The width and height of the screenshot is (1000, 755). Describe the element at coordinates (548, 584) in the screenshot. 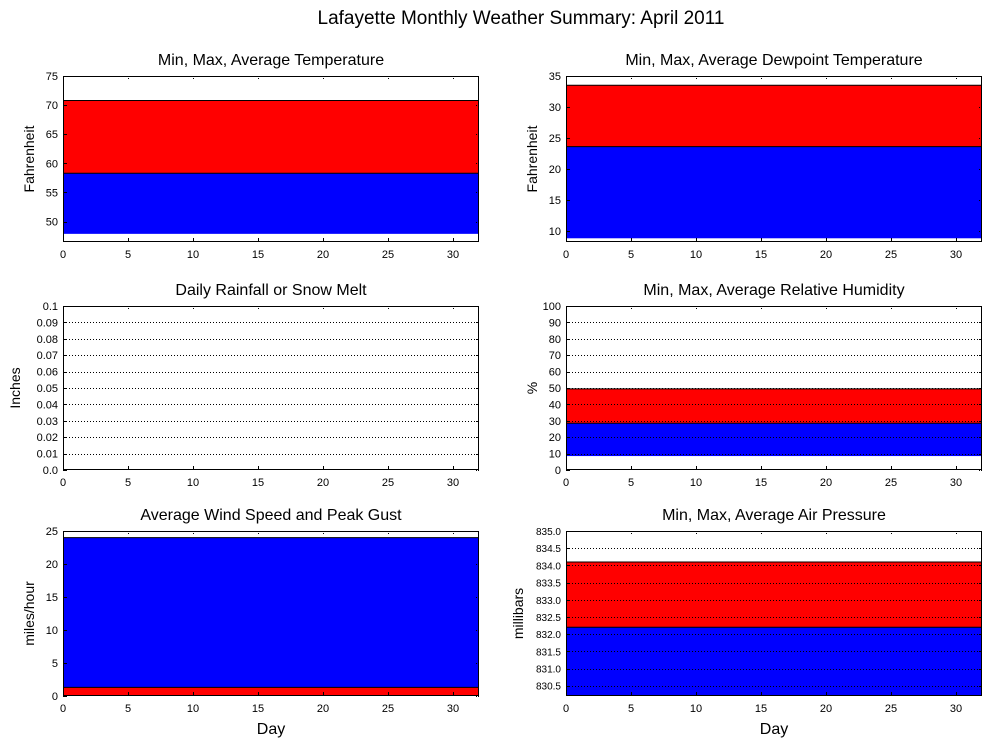

I see `y-tick-label-6: 833.5` at that location.